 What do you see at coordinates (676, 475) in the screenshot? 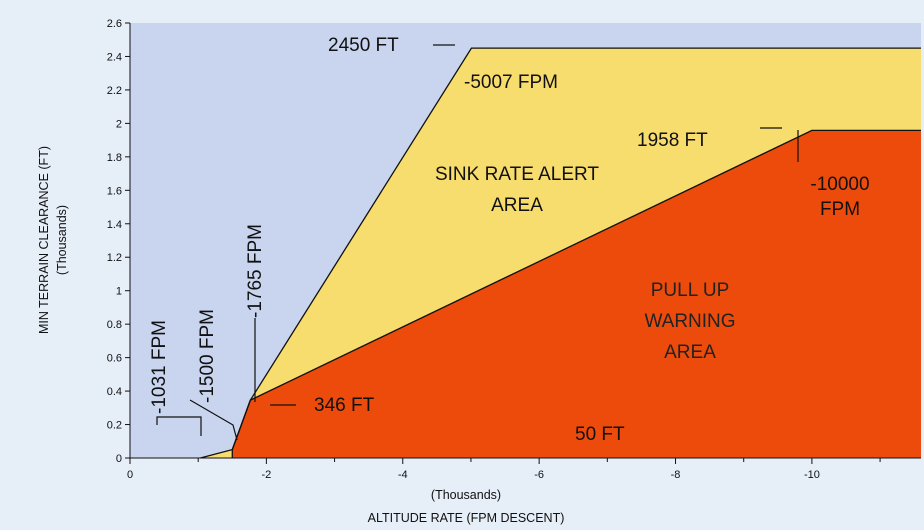
I see `x-tick-label: -8` at bounding box center [676, 475].